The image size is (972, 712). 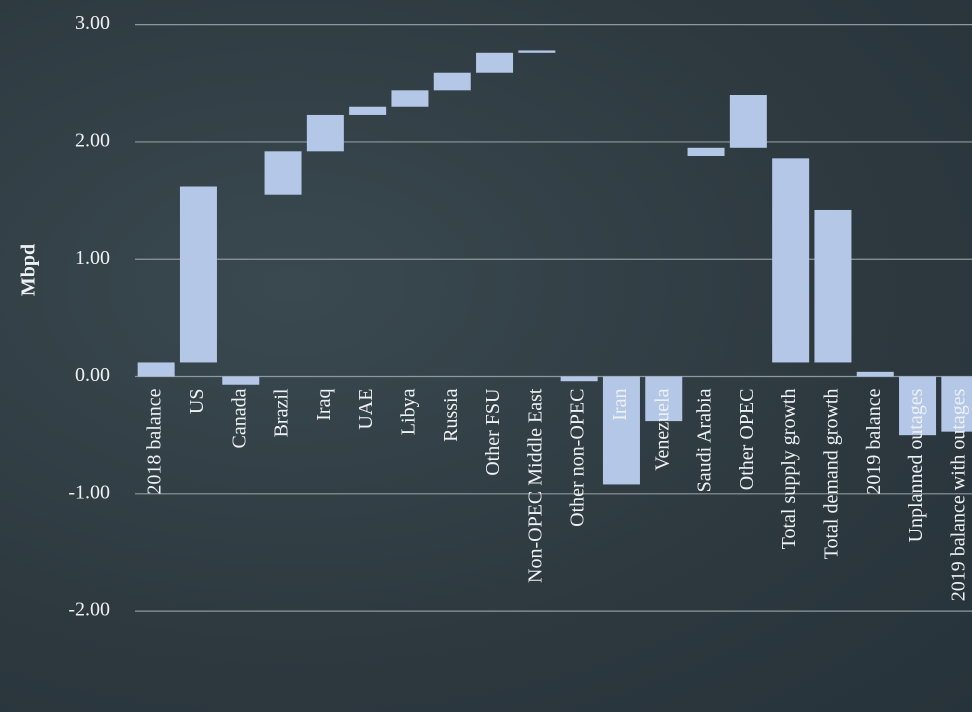 What do you see at coordinates (409, 411) in the screenshot?
I see `x-tick-label: Libya` at bounding box center [409, 411].